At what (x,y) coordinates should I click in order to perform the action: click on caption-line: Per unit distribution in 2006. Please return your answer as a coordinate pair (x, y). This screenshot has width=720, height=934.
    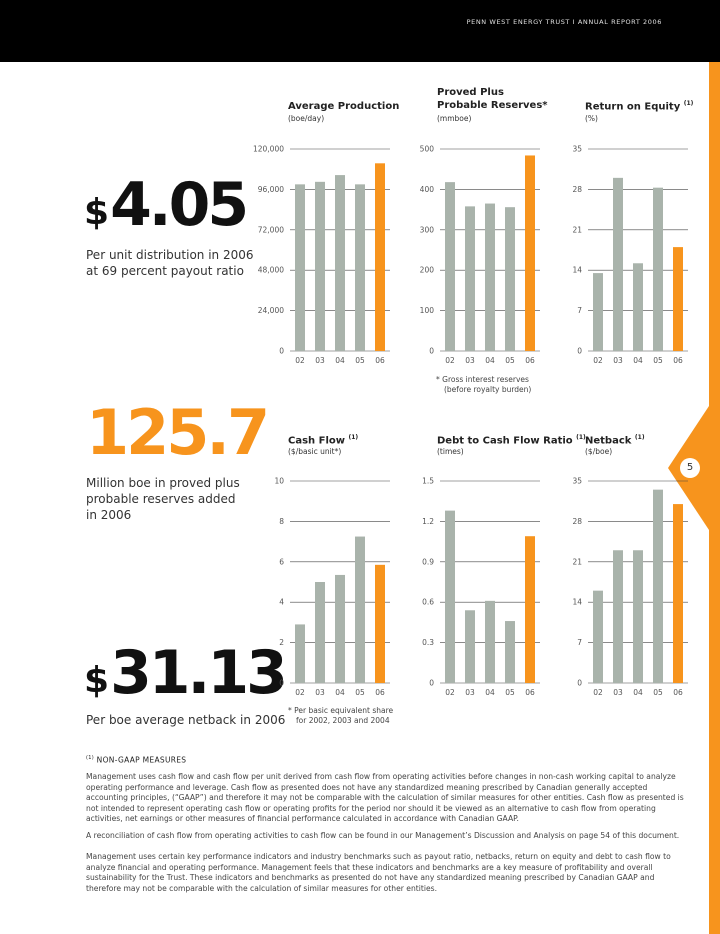
    Looking at the image, I should click on (170, 255).